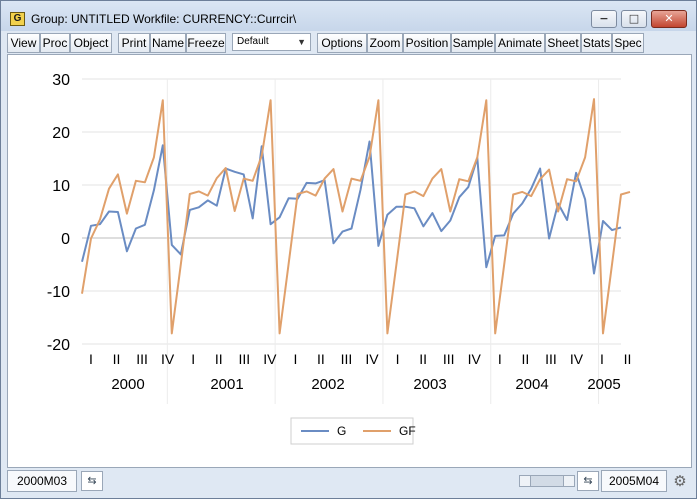 The width and height of the screenshot is (697, 499). I want to click on sample-button: Sample, so click(473, 43).